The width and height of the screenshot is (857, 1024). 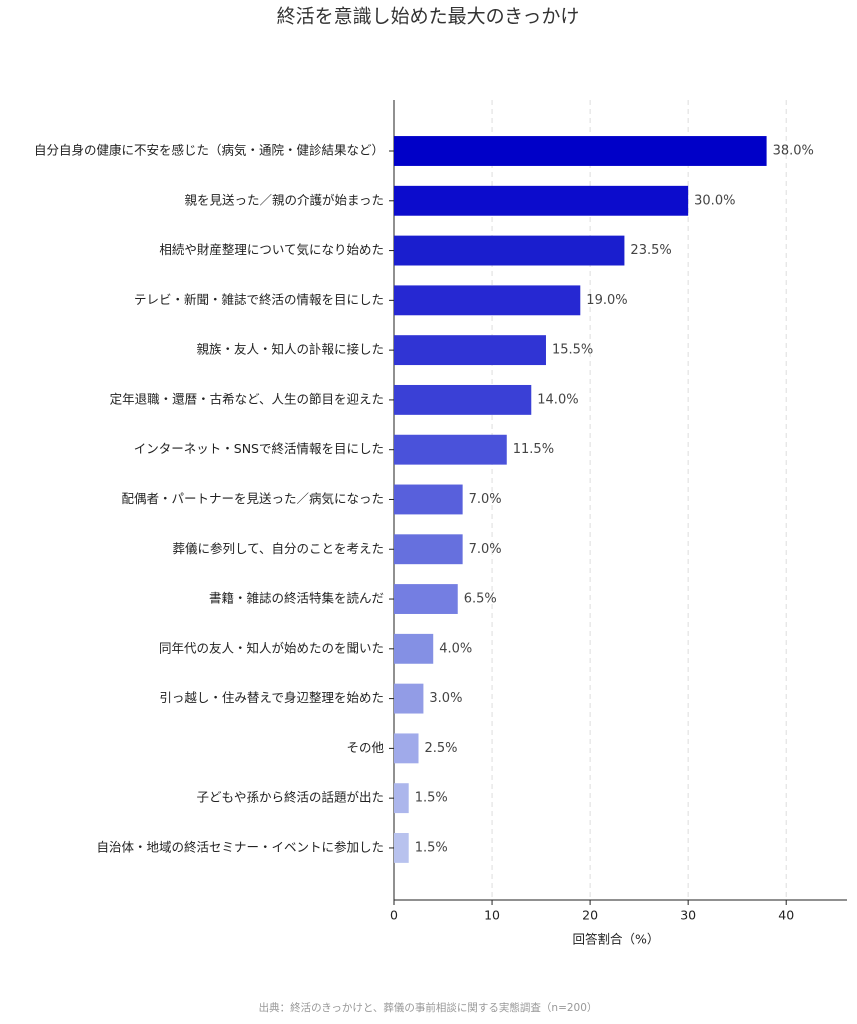 What do you see at coordinates (284, 199) in the screenshot?
I see `y-tick-label: 親を見送った／親の介護が始まった` at bounding box center [284, 199].